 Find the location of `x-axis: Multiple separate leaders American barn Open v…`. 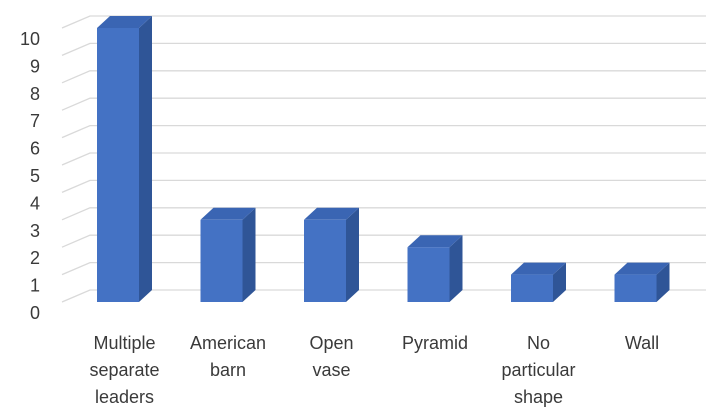

x-axis: Multiple separate leaders American barn Open v… is located at coordinates (374, 370).